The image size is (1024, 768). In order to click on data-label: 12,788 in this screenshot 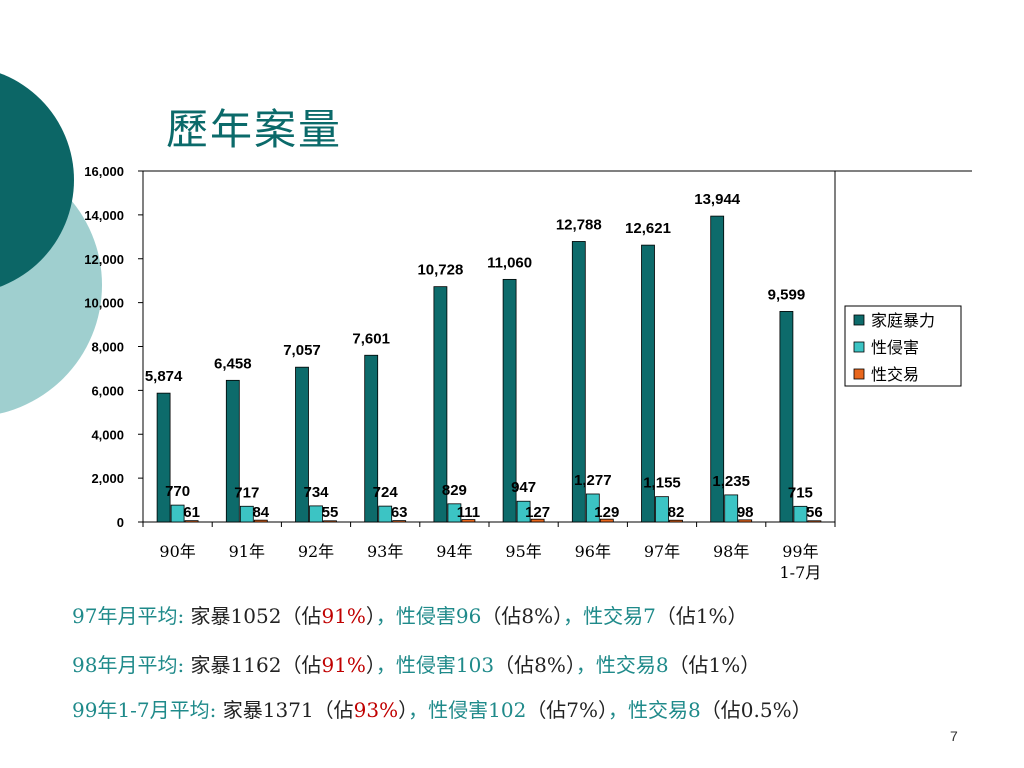, I will do `click(579, 224)`.